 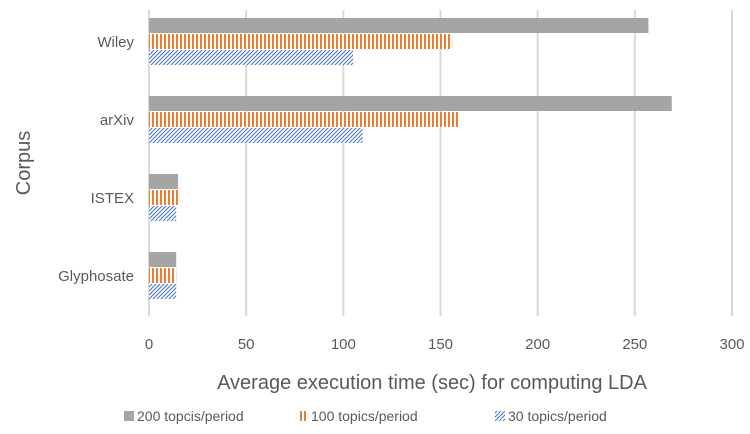 What do you see at coordinates (112, 198) in the screenshot?
I see `category-label: ISTEX` at bounding box center [112, 198].